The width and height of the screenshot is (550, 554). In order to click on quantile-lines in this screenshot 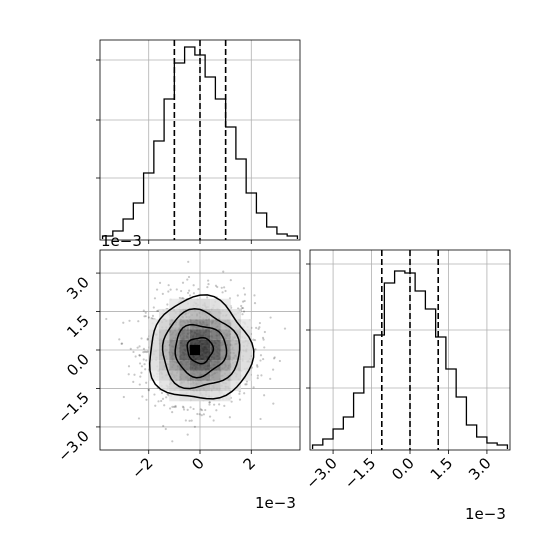, I will do `click(200, 140)`.